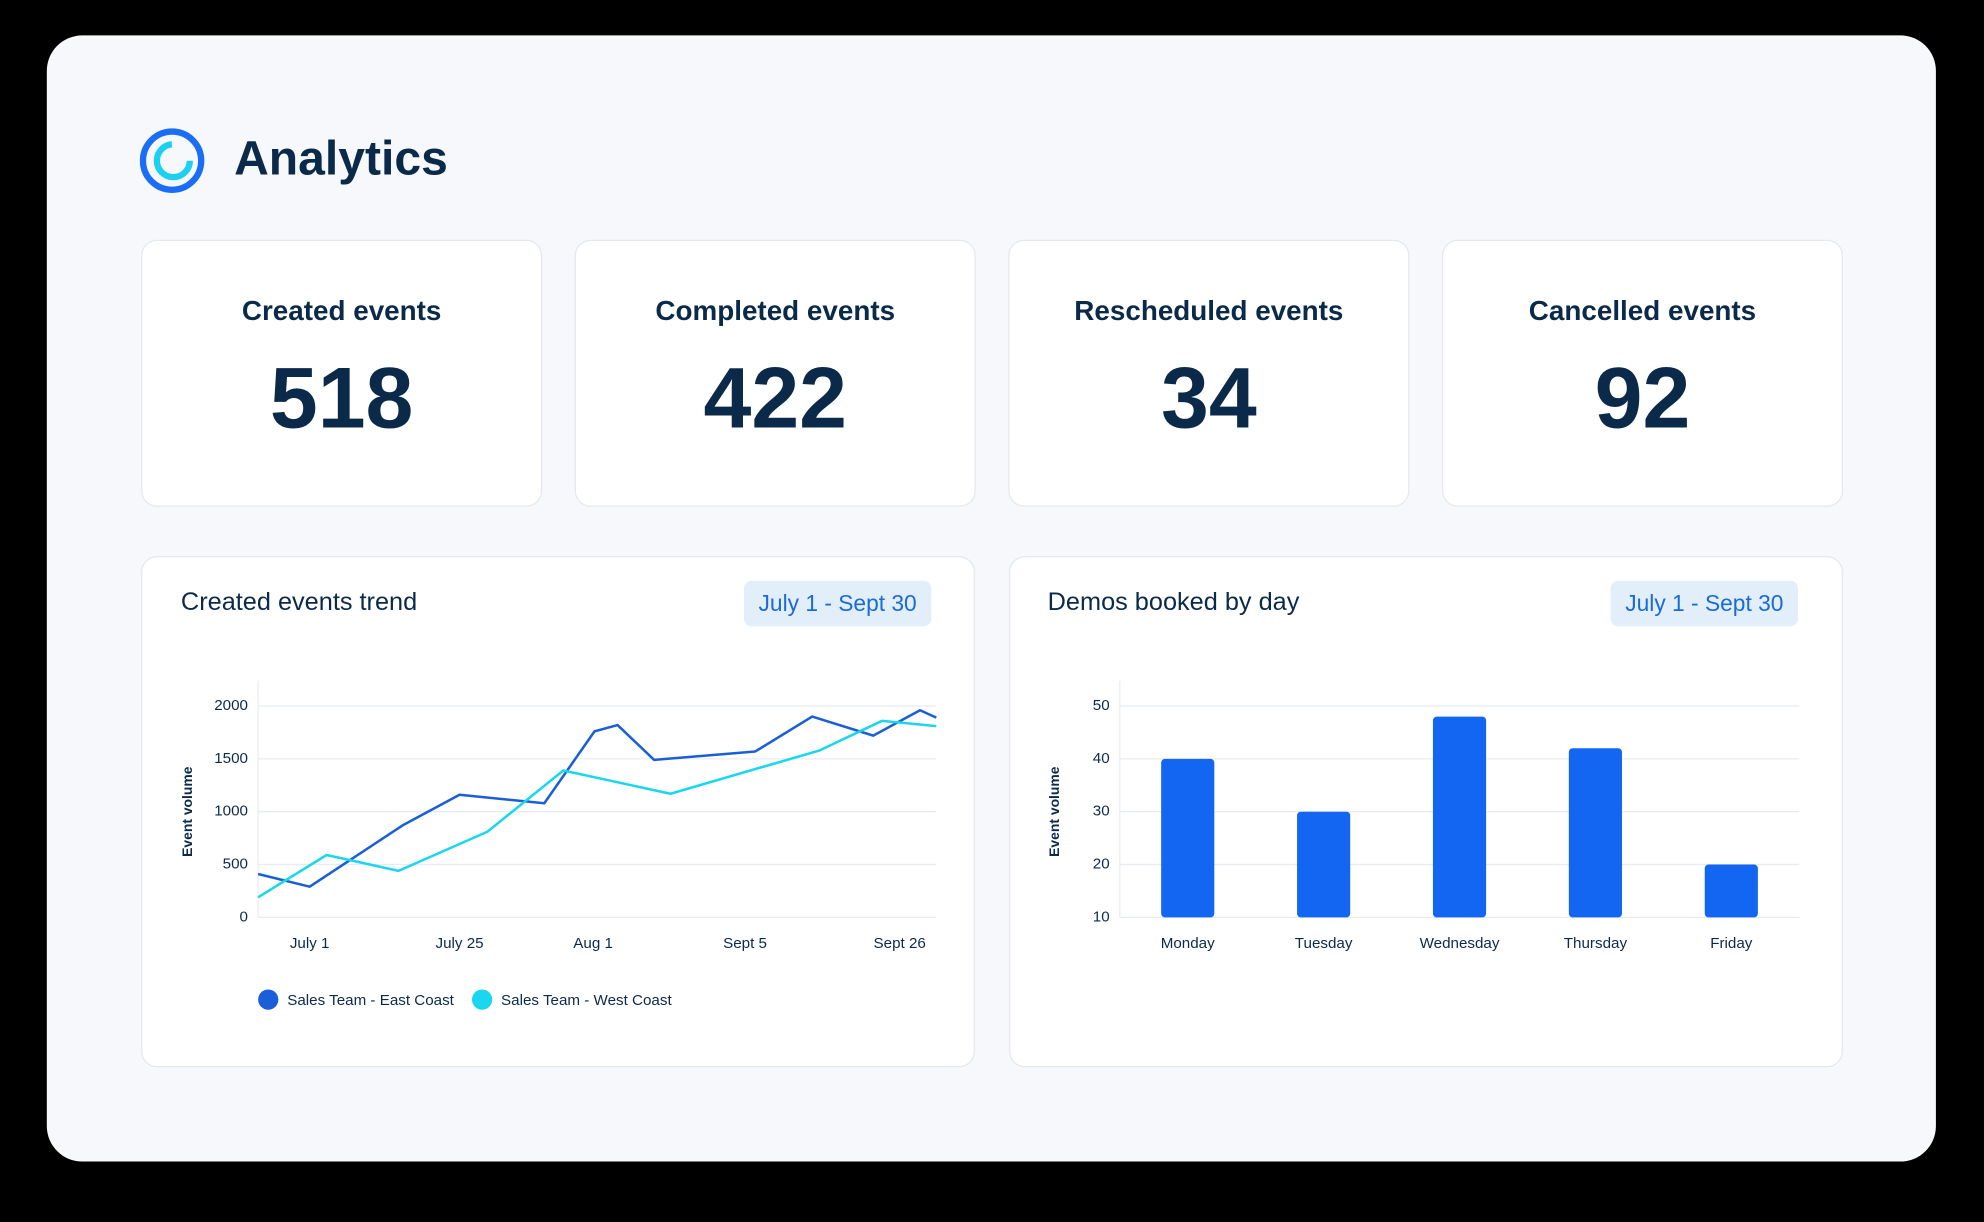  What do you see at coordinates (775, 399) in the screenshot?
I see `stat-value: 422` at bounding box center [775, 399].